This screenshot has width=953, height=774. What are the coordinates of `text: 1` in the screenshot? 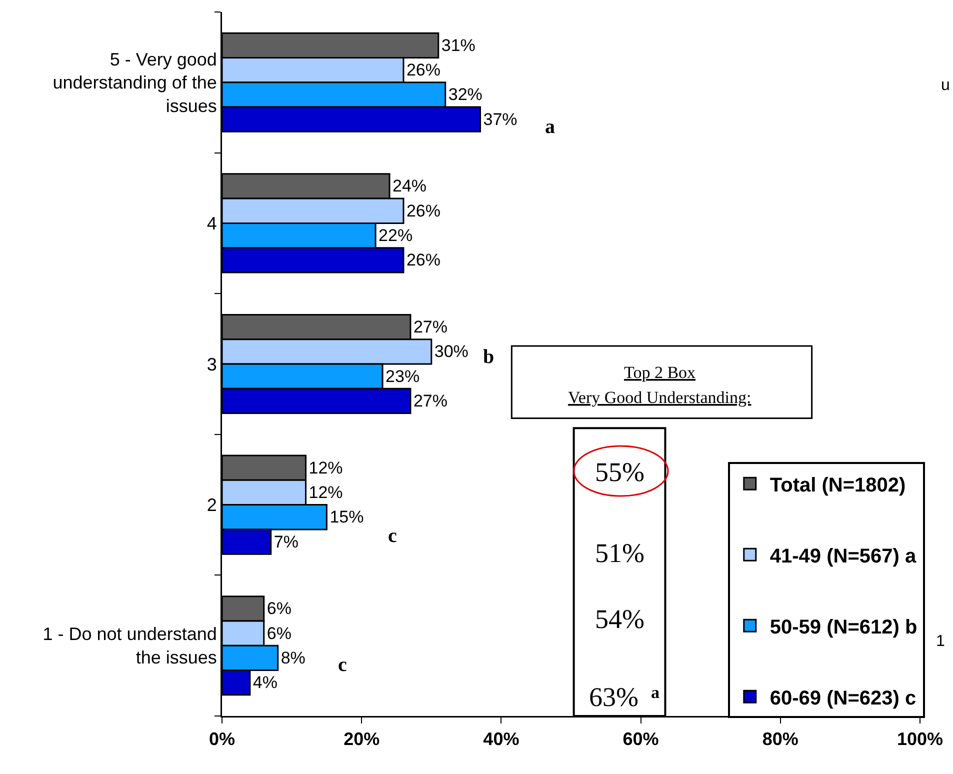 It's located at (940, 641).